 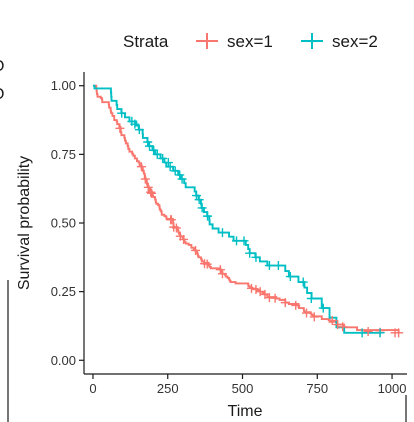 What do you see at coordinates (24, 223) in the screenshot?
I see `y-axis-title: Survival probability` at bounding box center [24, 223].